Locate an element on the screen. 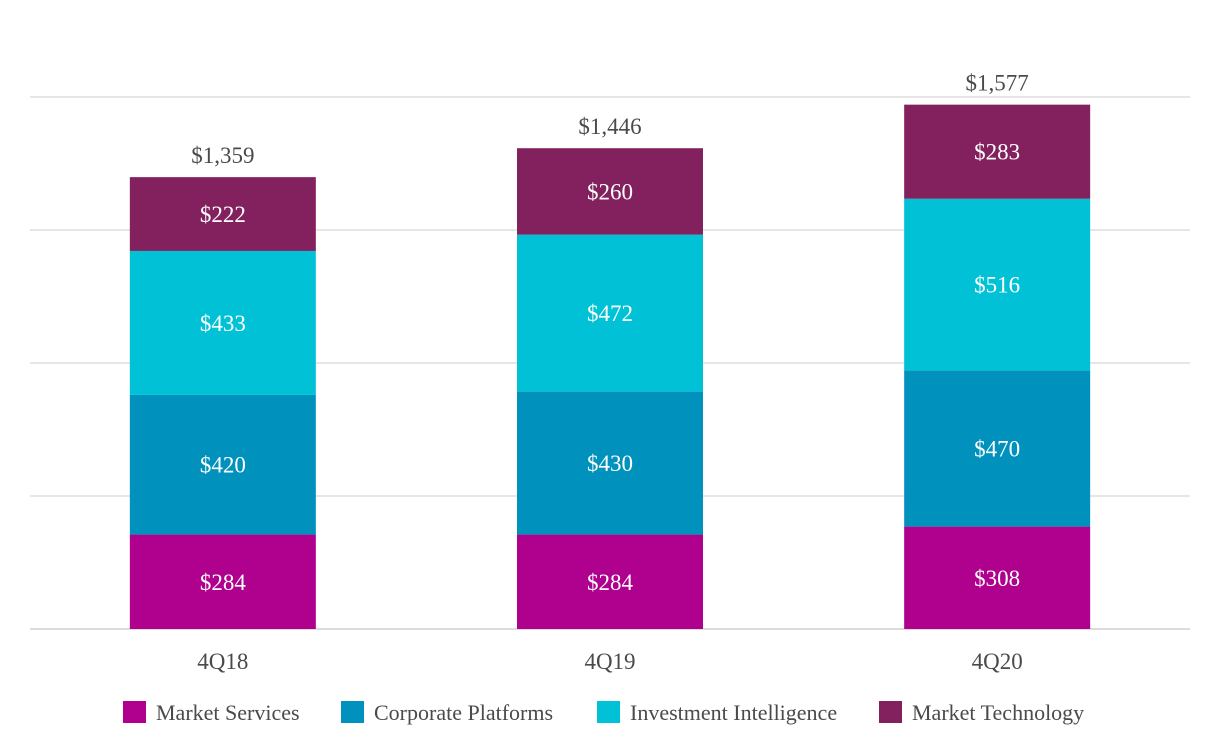  bar-segment-4q19-market-services is located at coordinates (610, 581).